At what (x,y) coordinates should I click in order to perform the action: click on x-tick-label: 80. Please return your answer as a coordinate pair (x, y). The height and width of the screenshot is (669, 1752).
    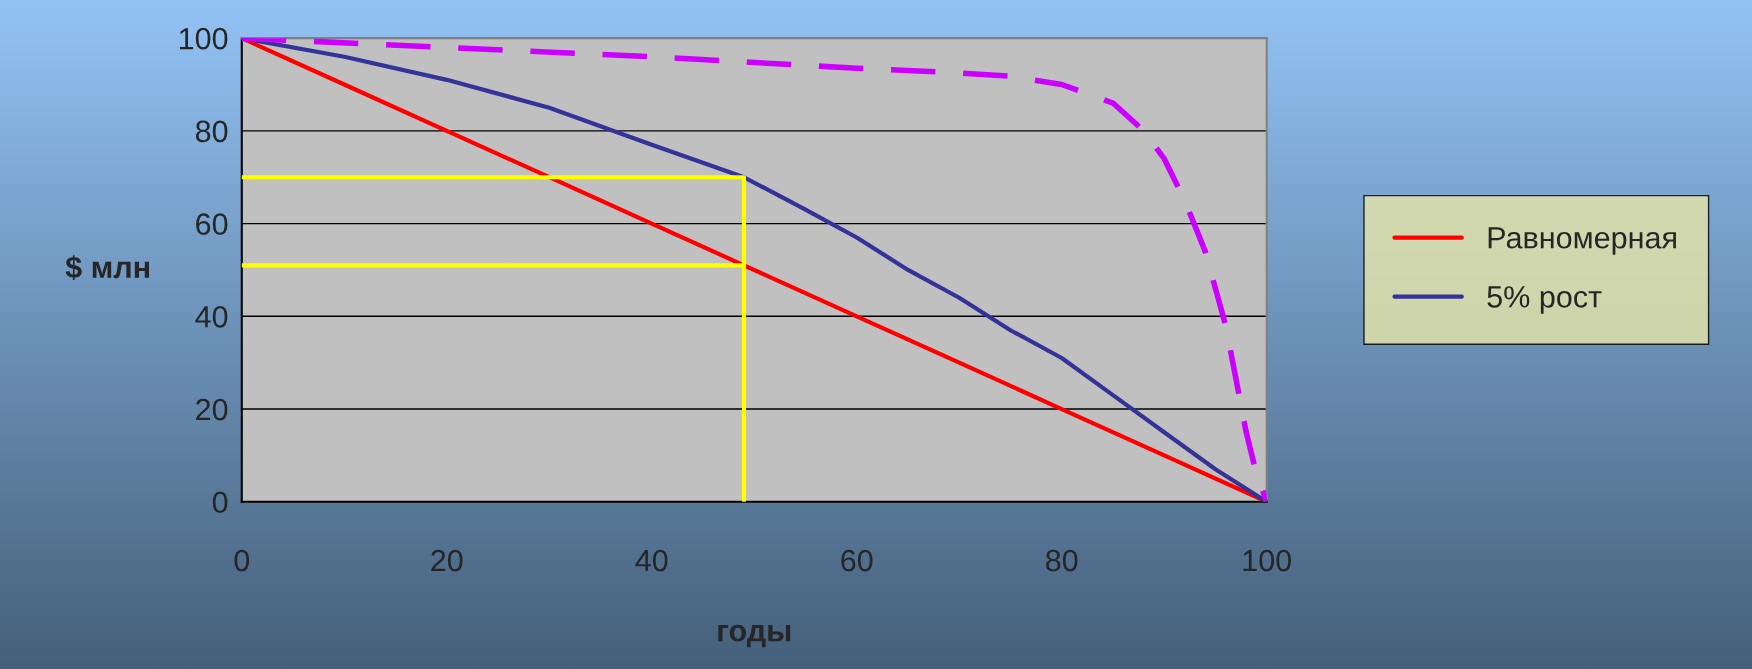
    Looking at the image, I should click on (1062, 560).